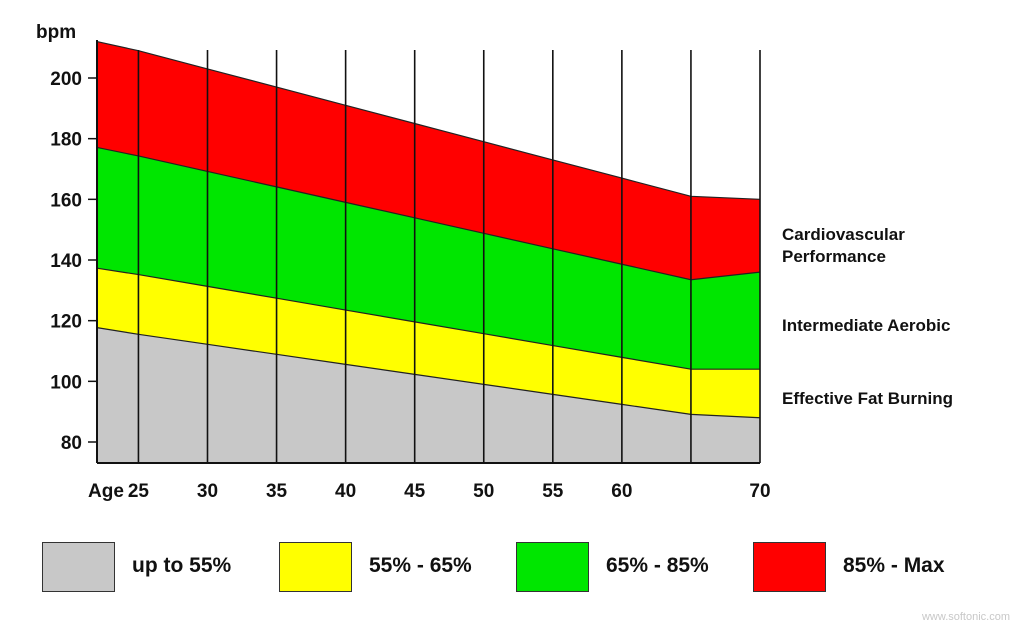 The image size is (1020, 625). Describe the element at coordinates (66, 200) in the screenshot. I see `y-tick-label: 160` at that location.